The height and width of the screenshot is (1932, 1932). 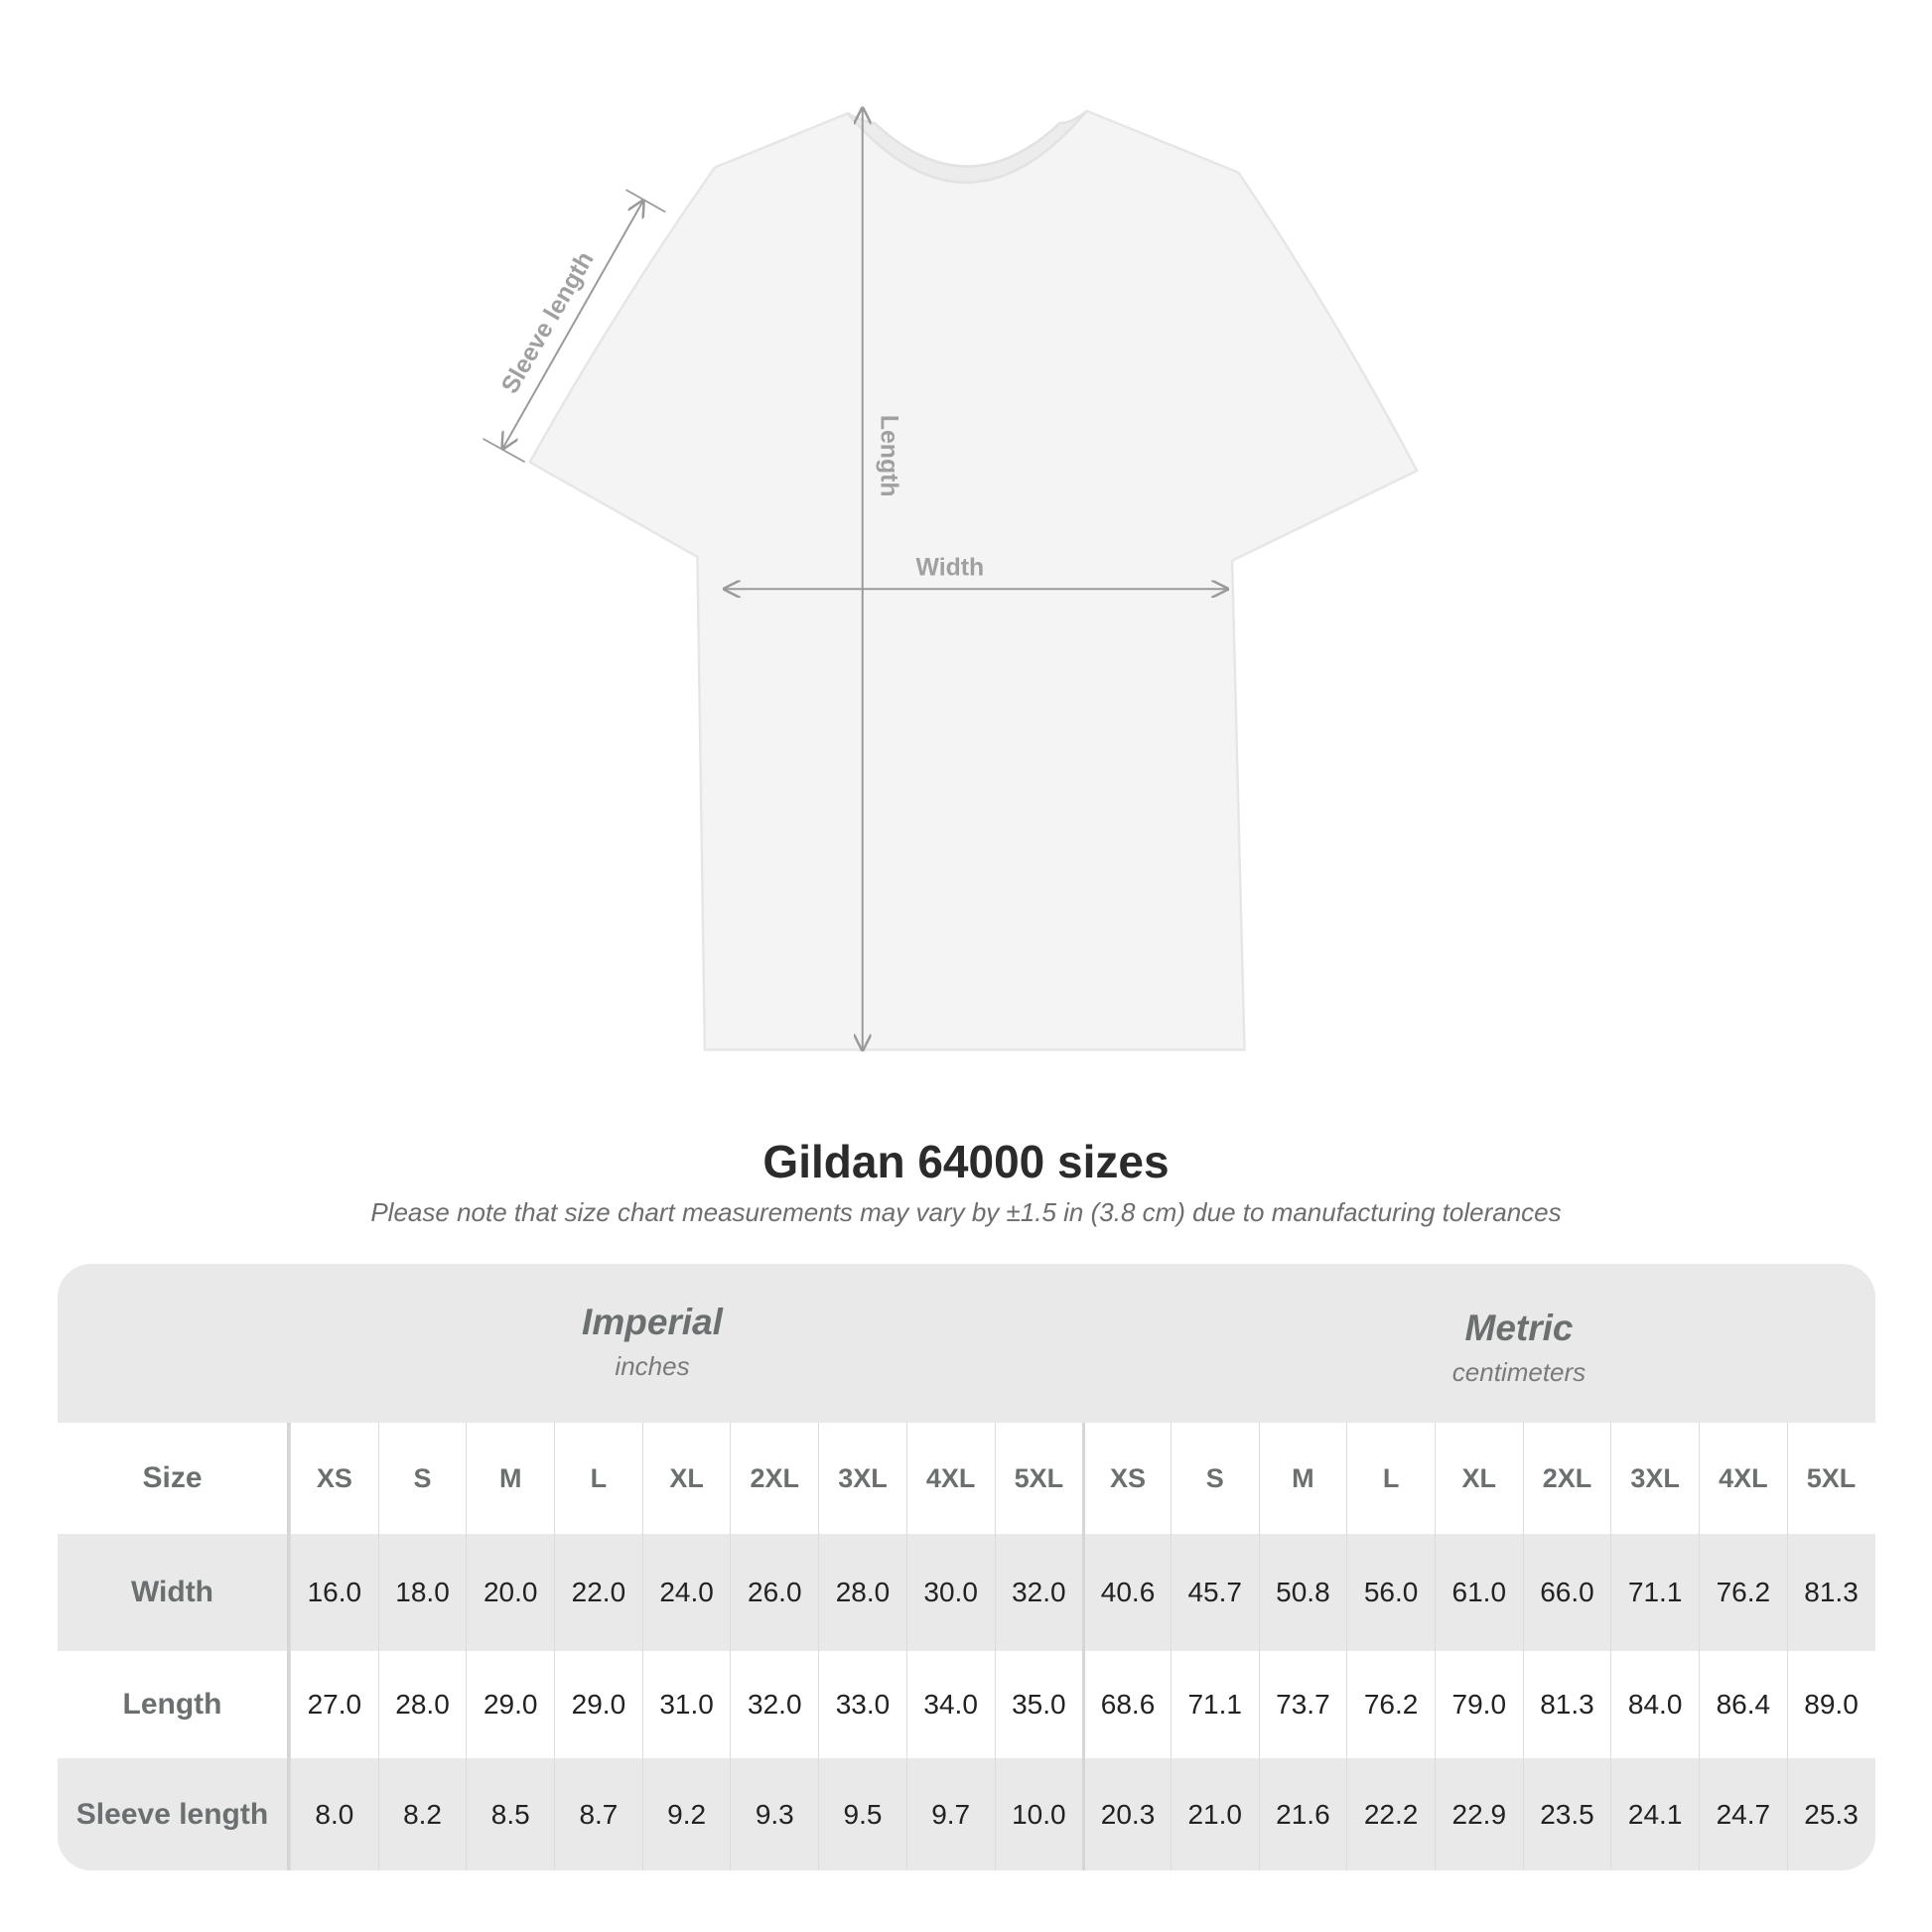 What do you see at coordinates (1390, 1814) in the screenshot?
I see `table-cell: 22.2` at bounding box center [1390, 1814].